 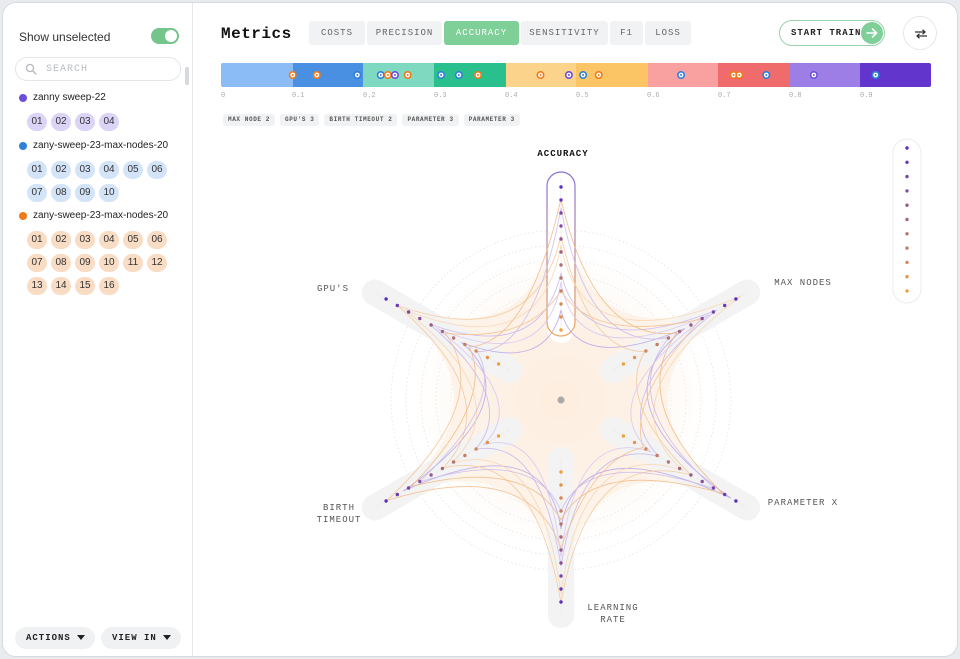 I want to click on compare-toggle-button, so click(x=920, y=33).